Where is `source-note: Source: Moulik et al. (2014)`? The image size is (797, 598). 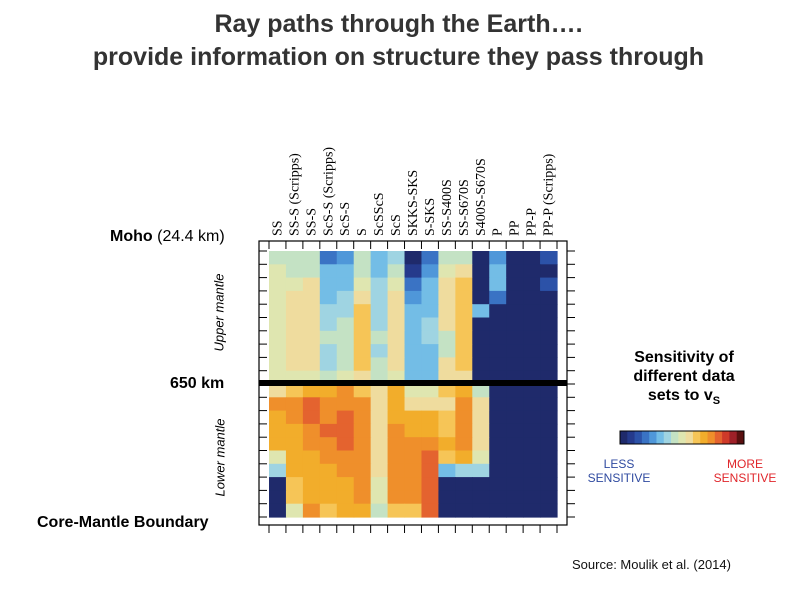 source-note: Source: Moulik et al. (2014) is located at coordinates (651, 564).